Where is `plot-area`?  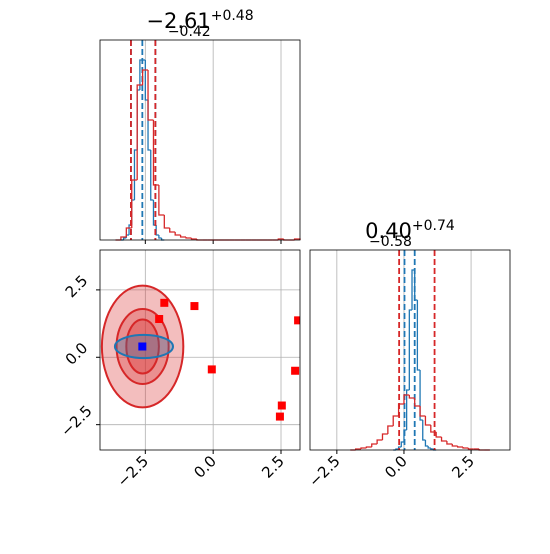
plot-area is located at coordinates (200, 352).